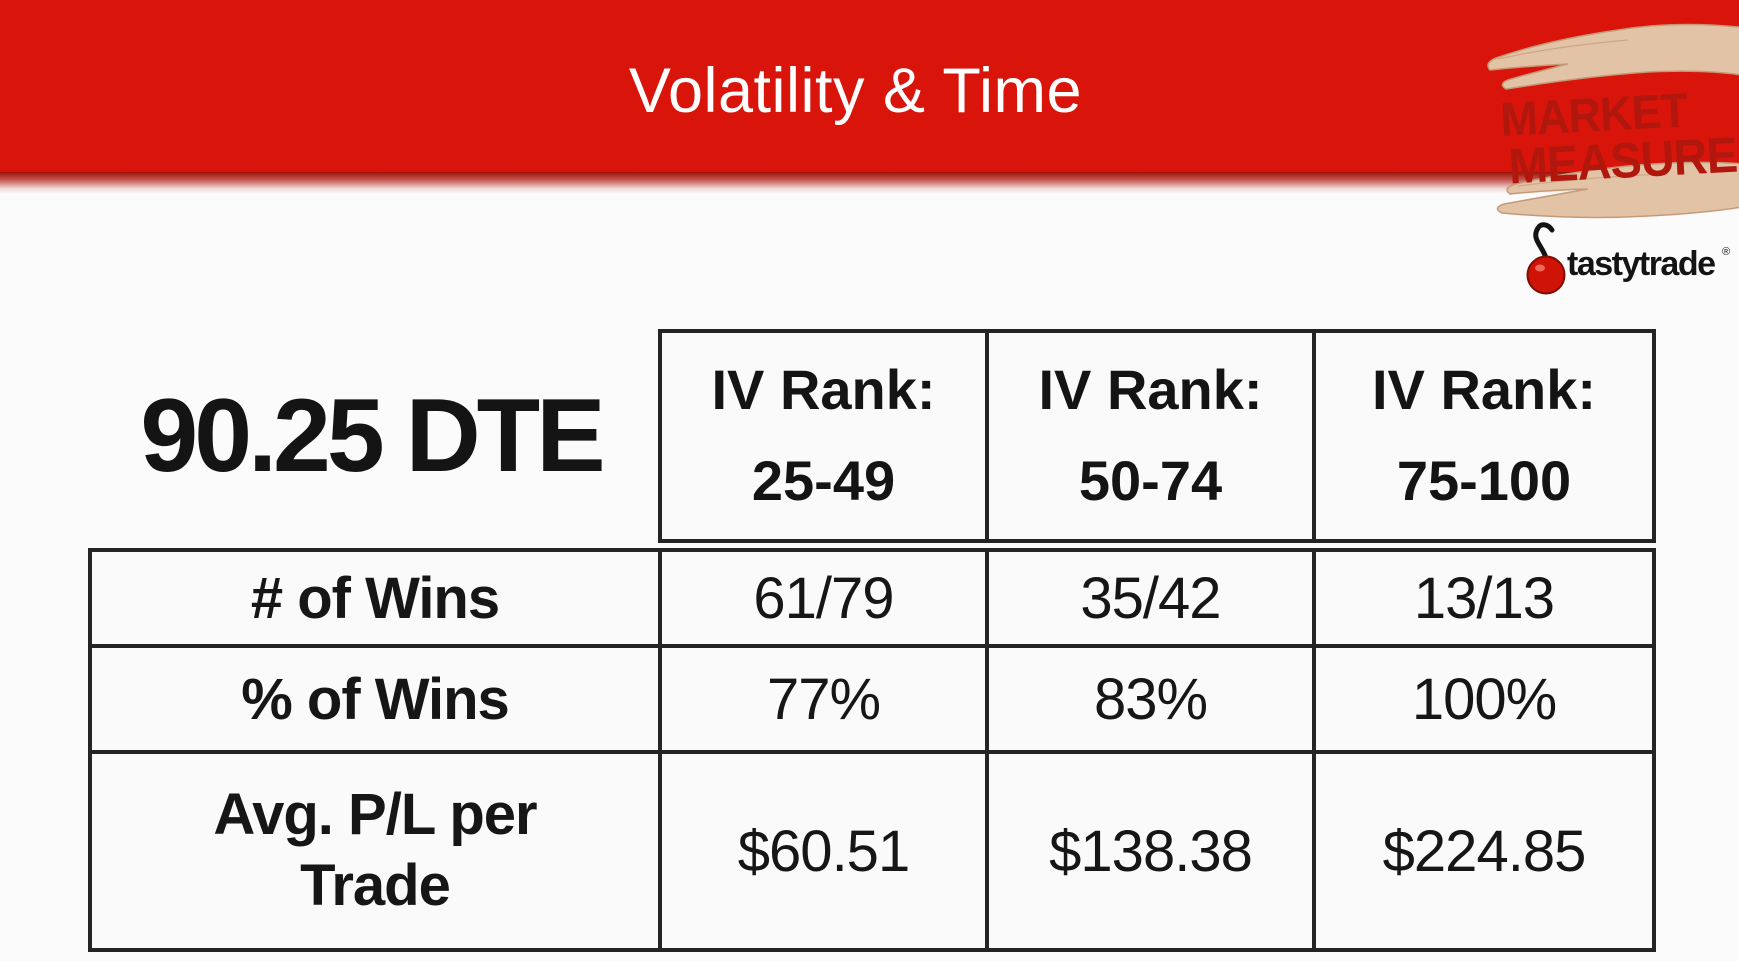  Describe the element at coordinates (869, 183) in the screenshot. I see `banner-bottom-fade` at that location.